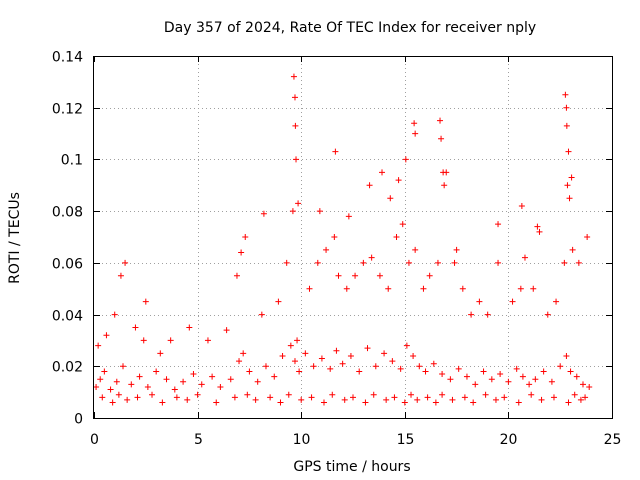  Describe the element at coordinates (72, 161) in the screenshot. I see `y-tick-label: 0.1` at that location.